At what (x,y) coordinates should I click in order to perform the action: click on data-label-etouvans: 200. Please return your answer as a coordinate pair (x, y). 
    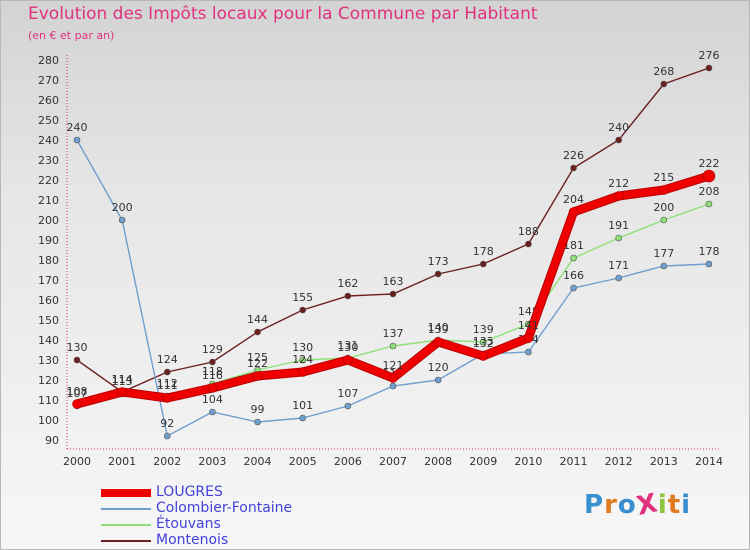
    Looking at the image, I should click on (663, 207).